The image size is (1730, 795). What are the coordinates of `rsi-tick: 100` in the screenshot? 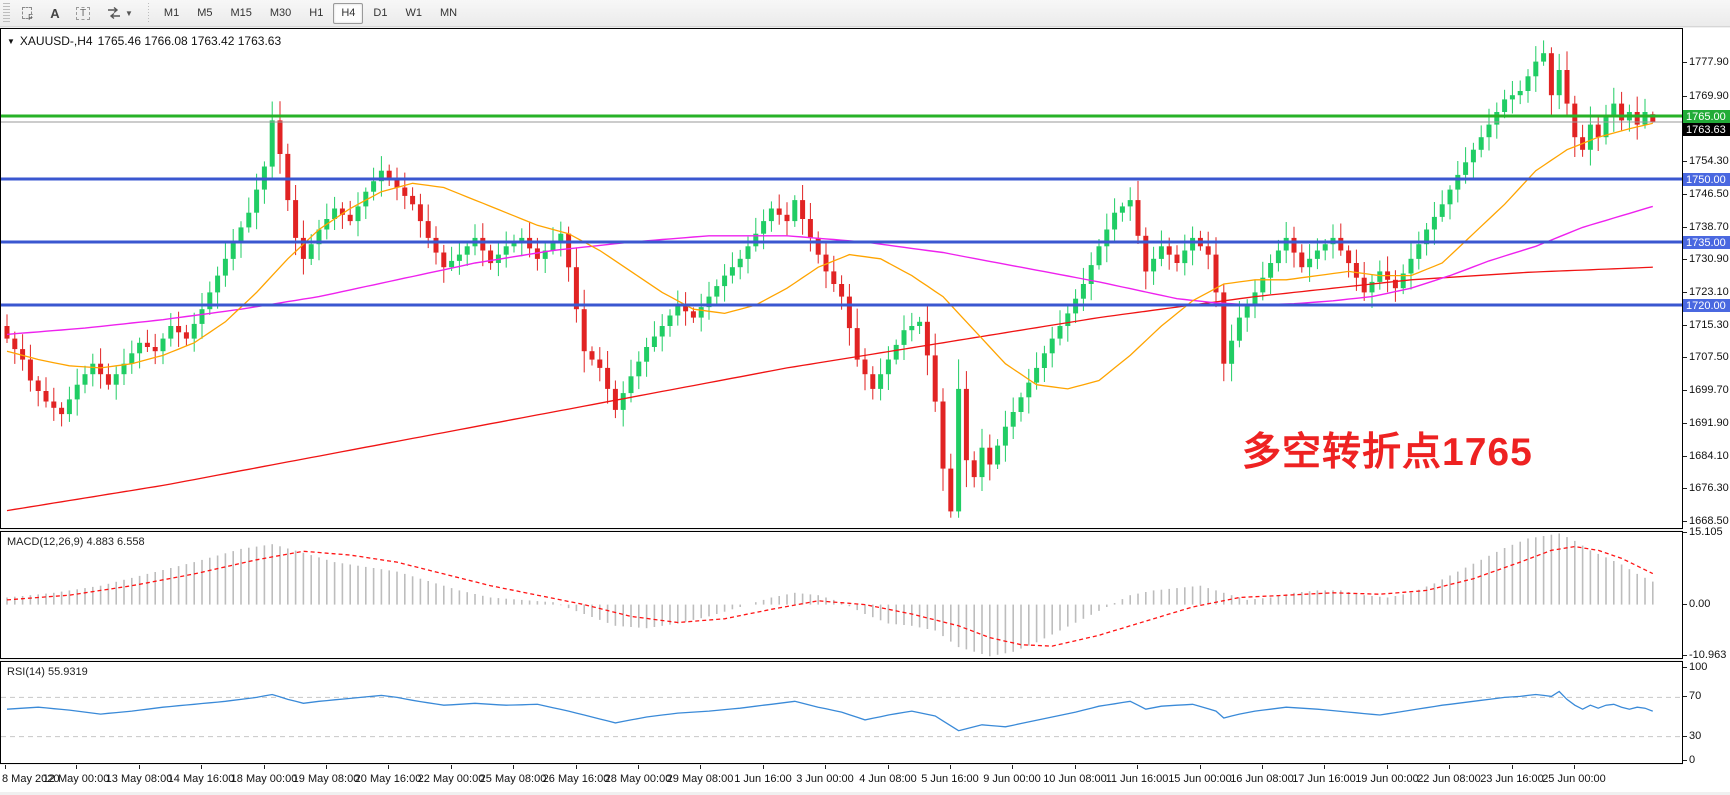 It's located at (1698, 667).